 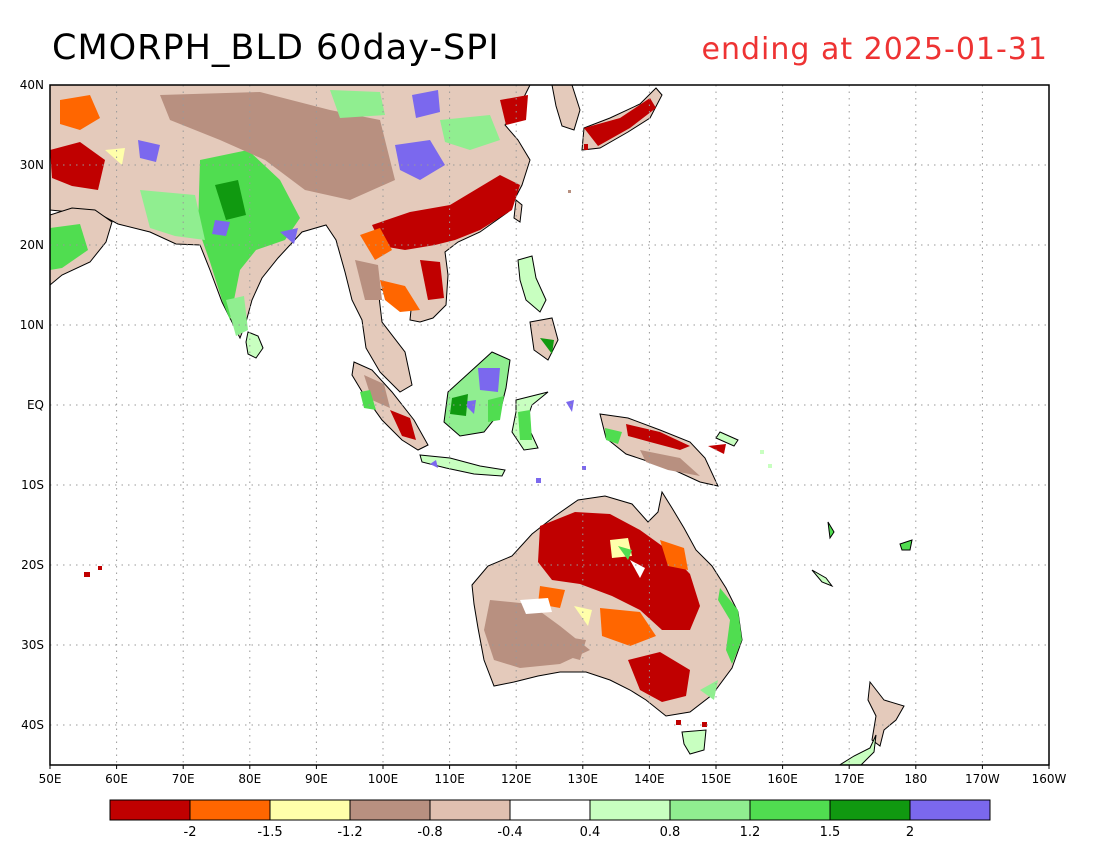 I want to click on spi-patches-maritime, so click(x=543, y=407).